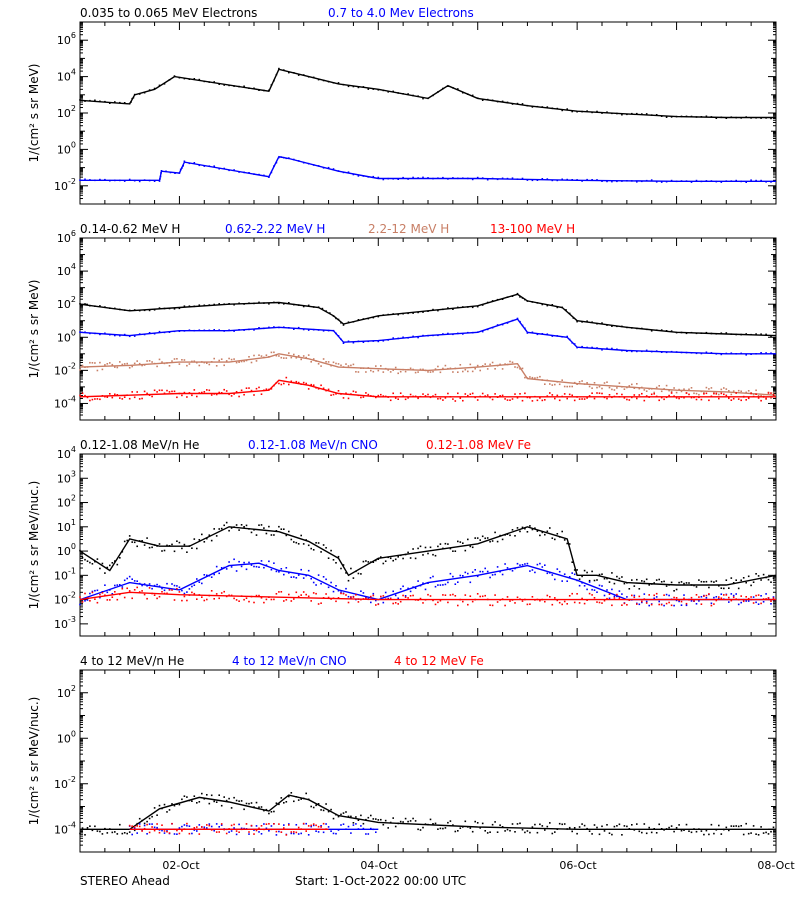 The image size is (800, 900). What do you see at coordinates (65, 623) in the screenshot?
I see `y-tick-label: 10⁻³` at bounding box center [65, 623].